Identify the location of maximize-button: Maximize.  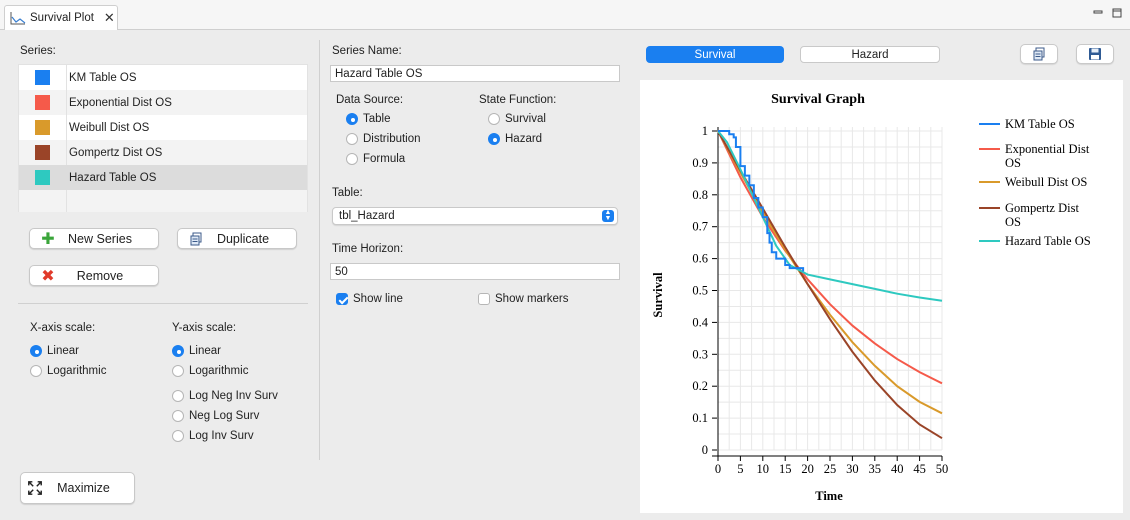
(77, 488).